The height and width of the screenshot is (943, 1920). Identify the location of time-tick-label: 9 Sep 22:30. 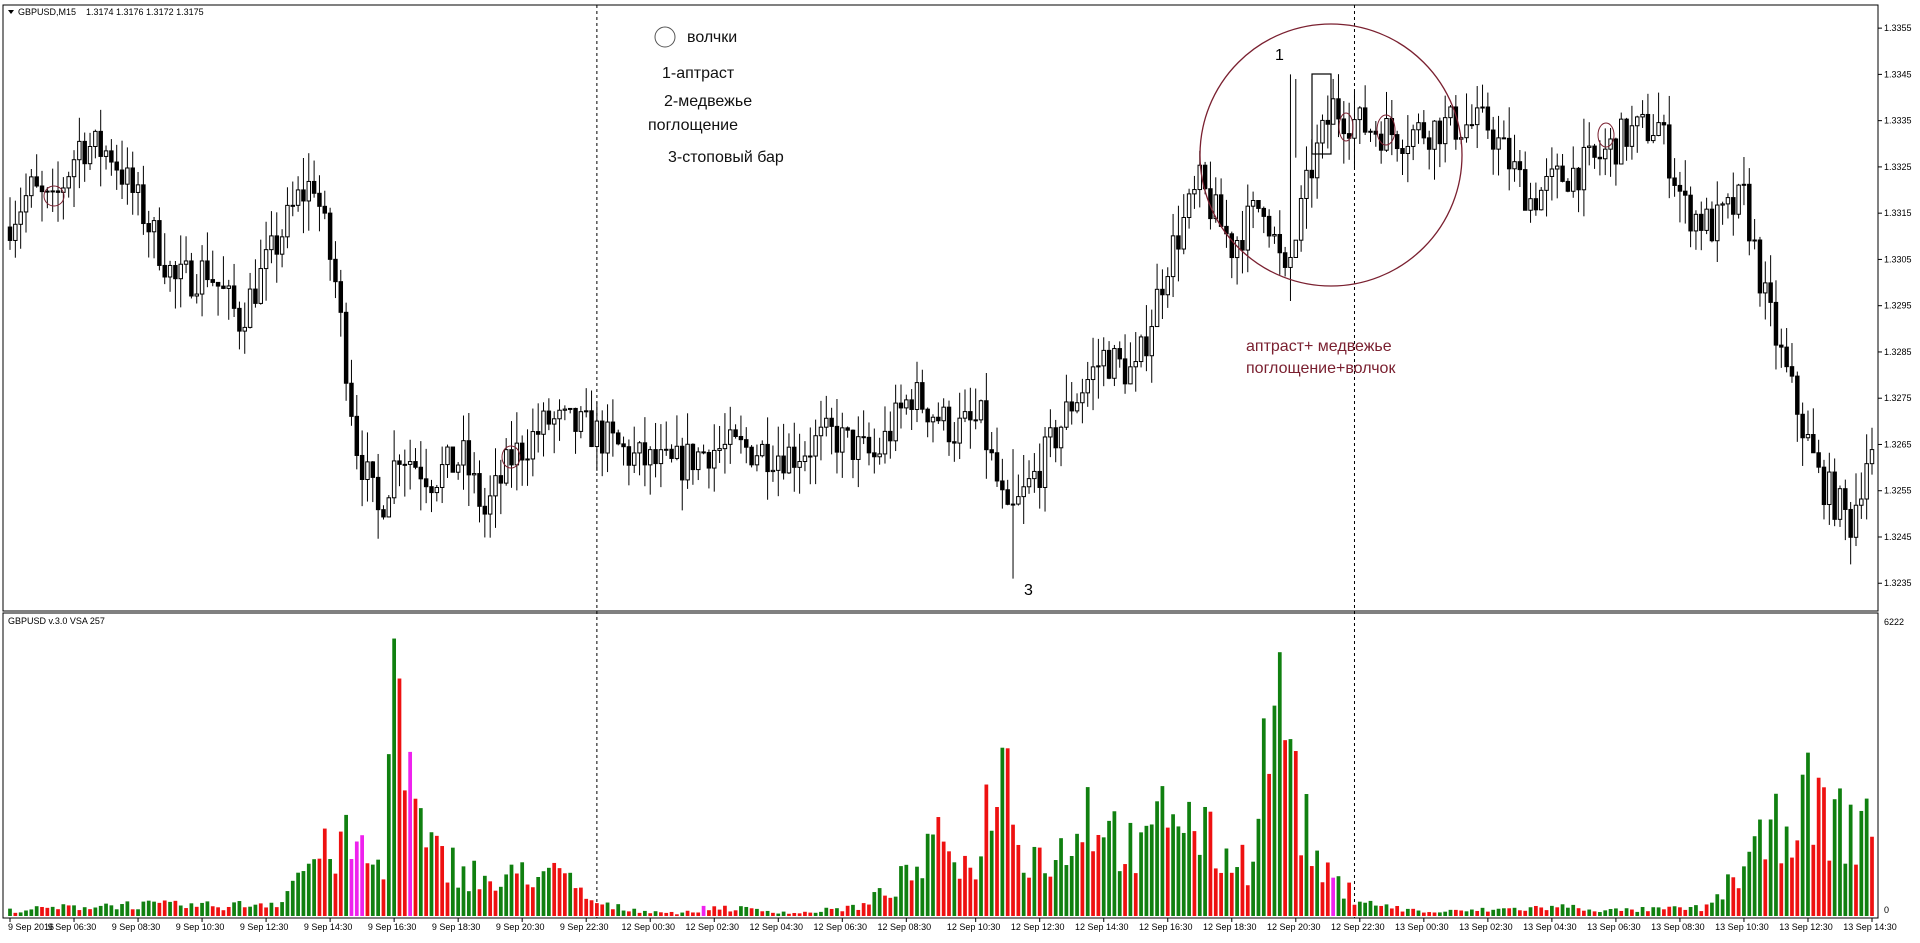
(584, 927).